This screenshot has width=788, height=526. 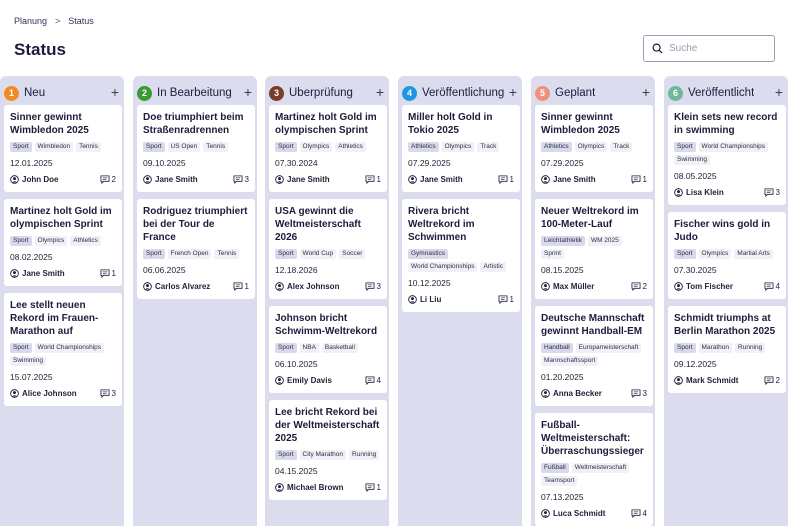 What do you see at coordinates (657, 48) in the screenshot?
I see `search-icon` at bounding box center [657, 48].